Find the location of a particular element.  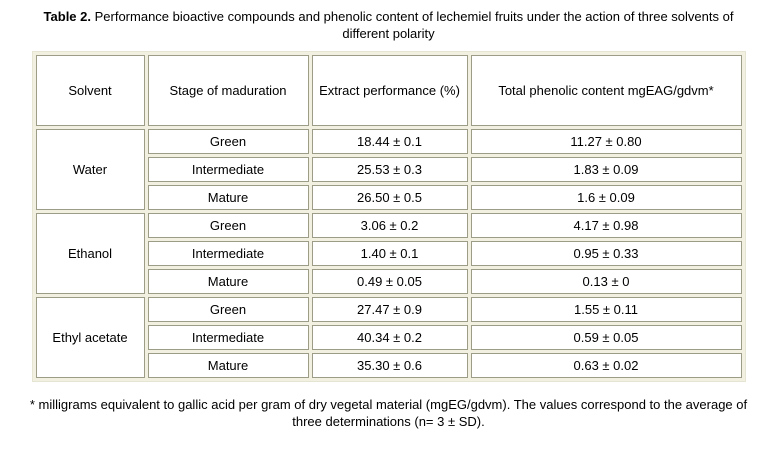

solvent-cell-ethyl-acetate: Ethyl acetate is located at coordinates (90, 337).